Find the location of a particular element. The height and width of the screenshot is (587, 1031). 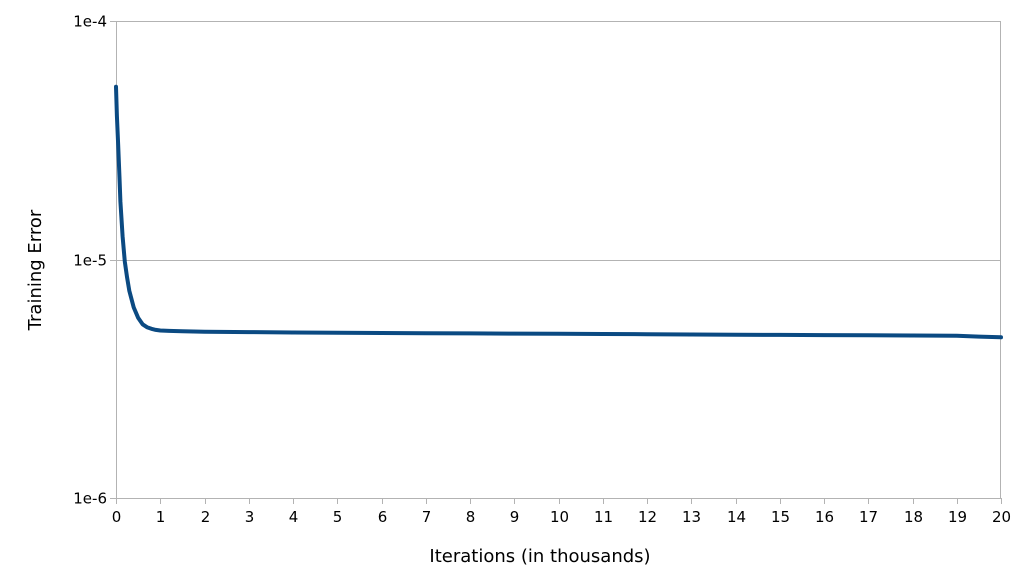

y-tick-label: 1e-5 is located at coordinates (90, 261).